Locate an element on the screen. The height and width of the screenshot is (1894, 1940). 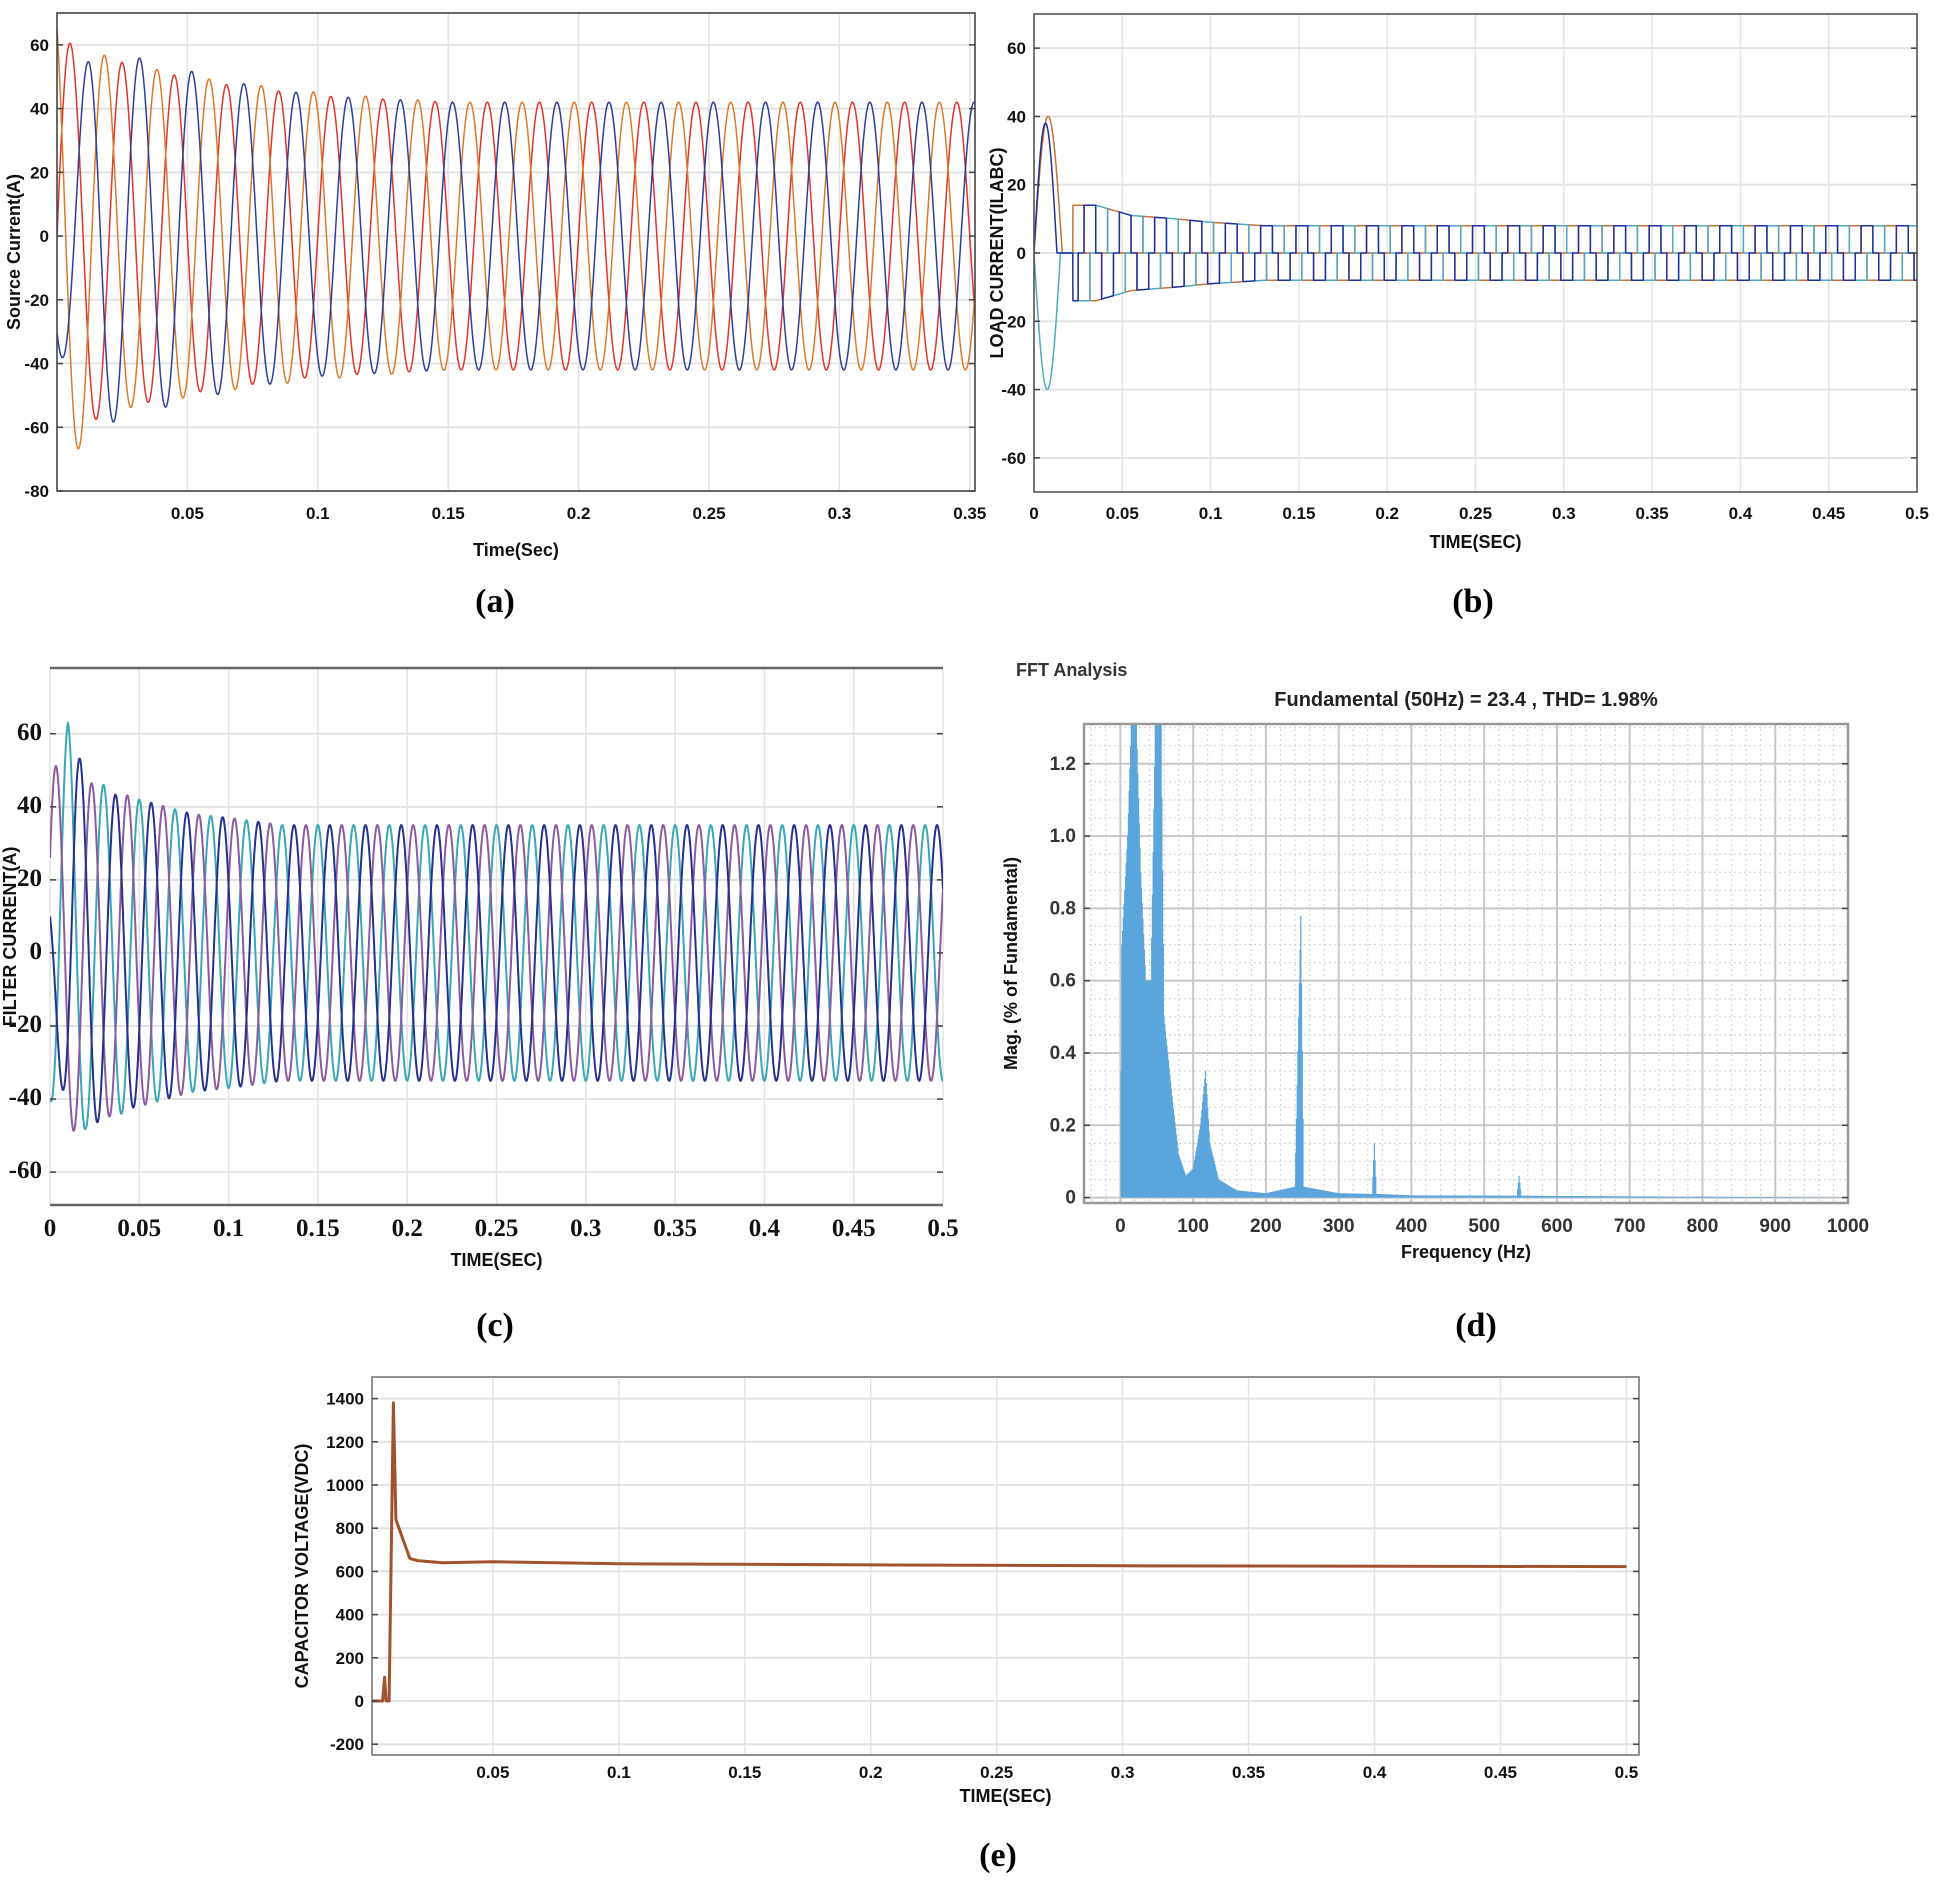
y-tick-label: 0.6 is located at coordinates (1063, 981).